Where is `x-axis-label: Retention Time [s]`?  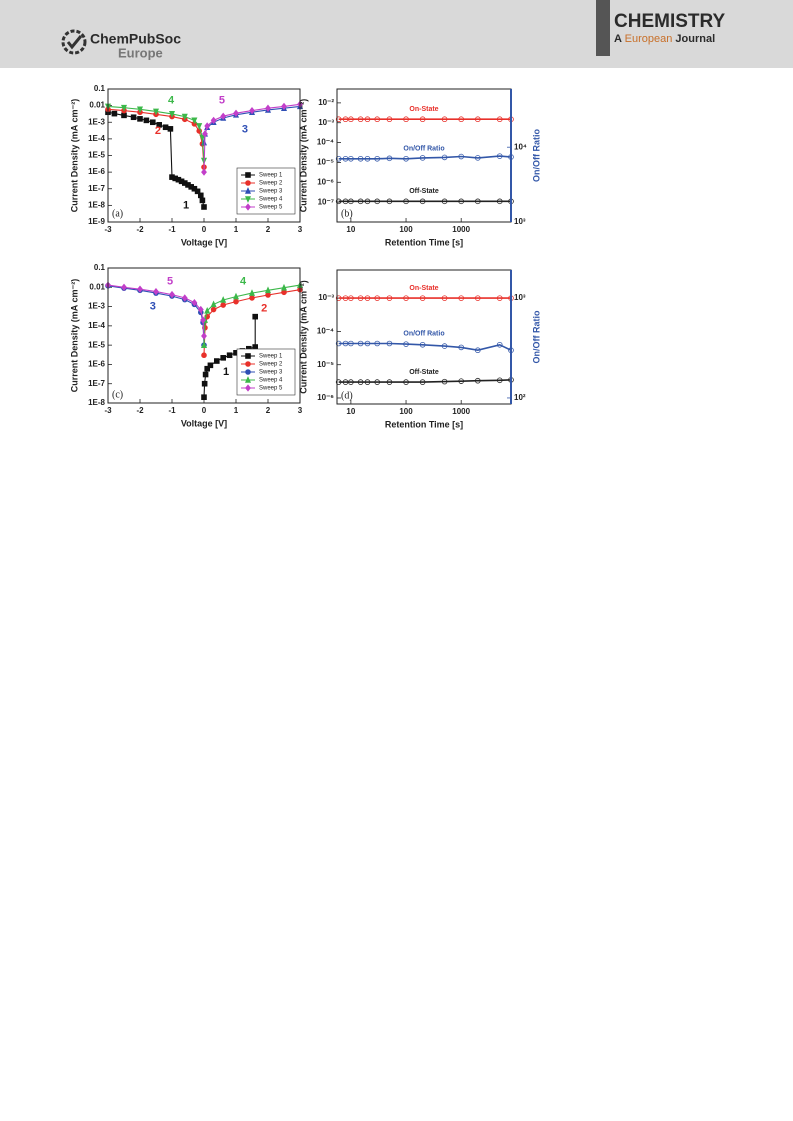 x-axis-label: Retention Time [s] is located at coordinates (424, 242).